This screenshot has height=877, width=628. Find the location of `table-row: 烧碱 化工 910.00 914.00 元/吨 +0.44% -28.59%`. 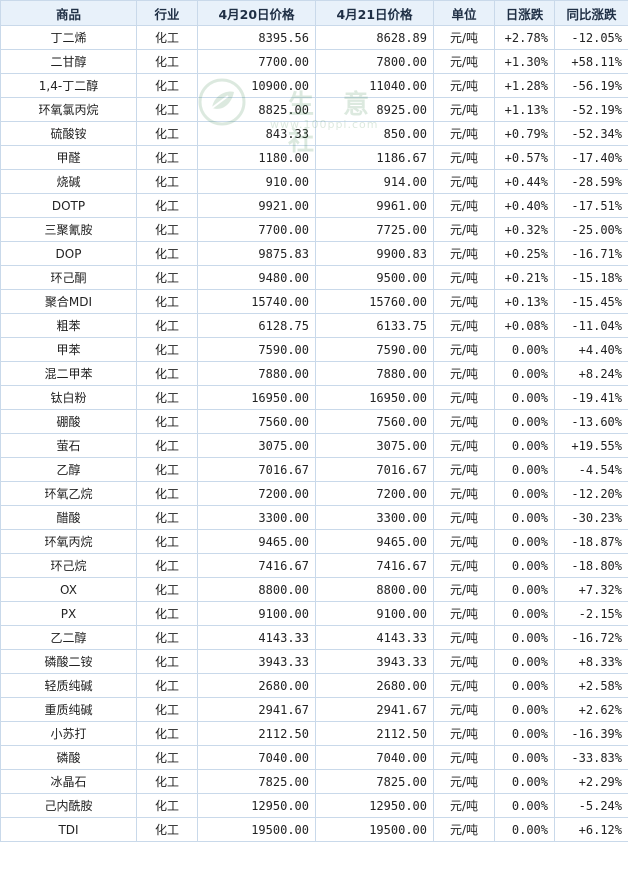

table-row: 烧碱 化工 910.00 914.00 元/吨 +0.44% -28.59% is located at coordinates (314, 181).